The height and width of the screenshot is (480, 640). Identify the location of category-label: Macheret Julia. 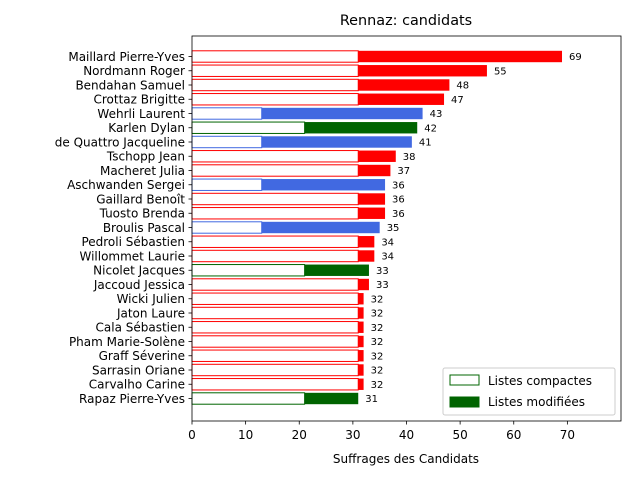
(142, 171).